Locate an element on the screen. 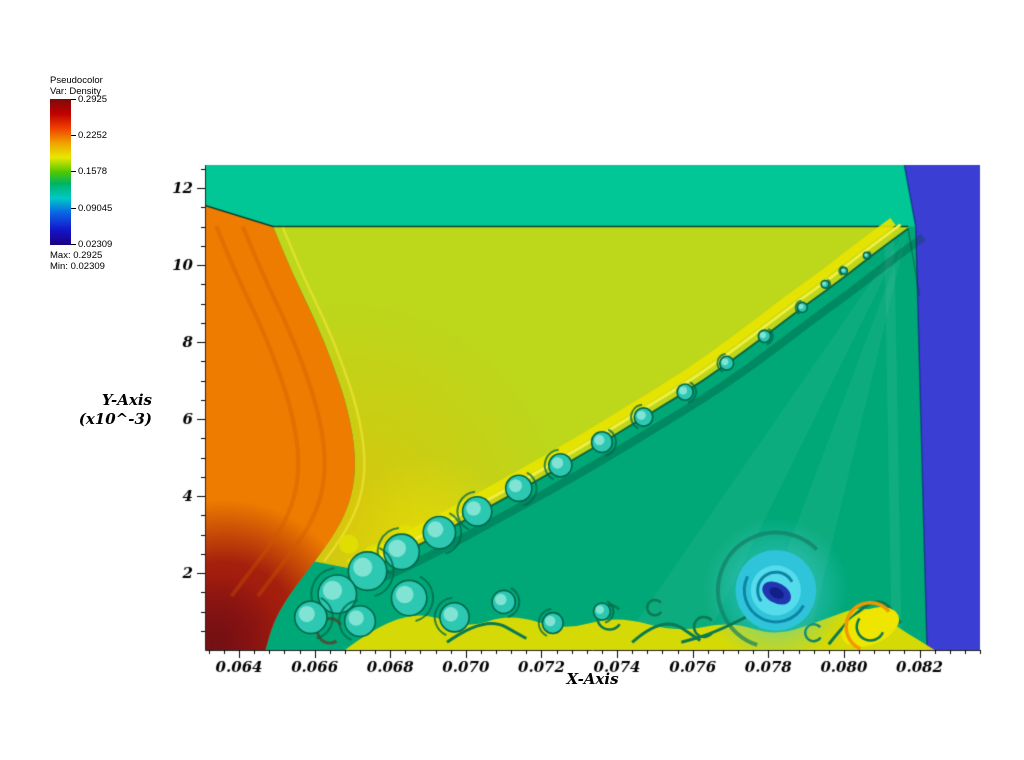 This screenshot has height=760, width=1024. colorbar-tick: 0.2252 is located at coordinates (89, 135).